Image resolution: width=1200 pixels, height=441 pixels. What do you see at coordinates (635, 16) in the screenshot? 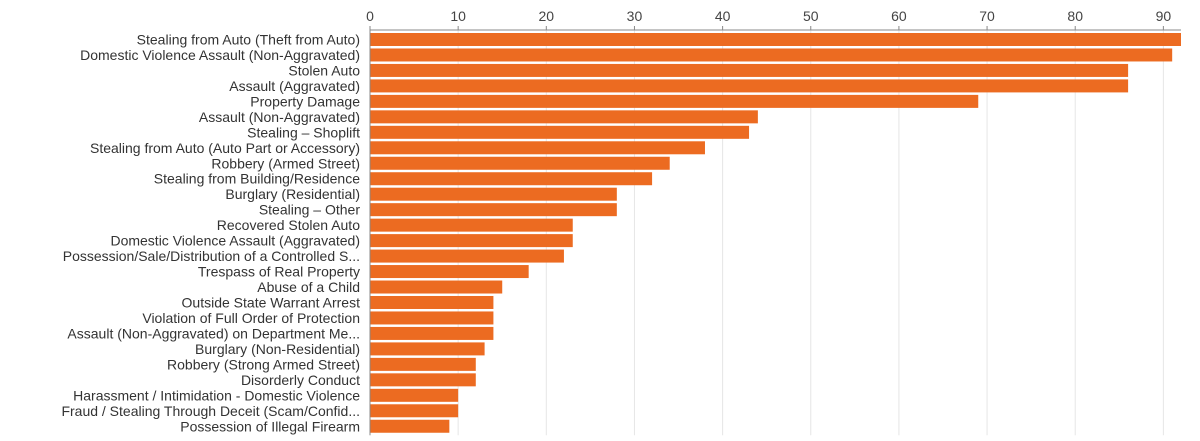
I see `x-tick-label: 30` at bounding box center [635, 16].